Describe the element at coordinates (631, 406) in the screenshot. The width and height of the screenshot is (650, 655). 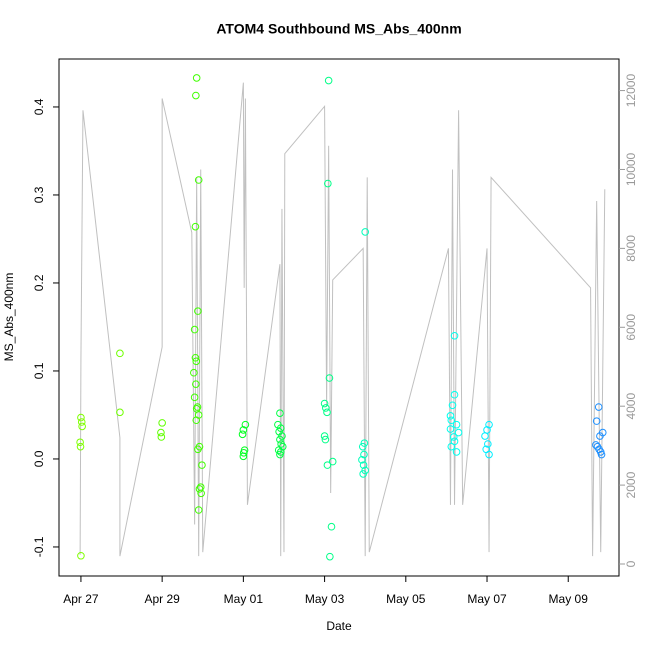
I see `y2-tick-label: 4000` at that location.